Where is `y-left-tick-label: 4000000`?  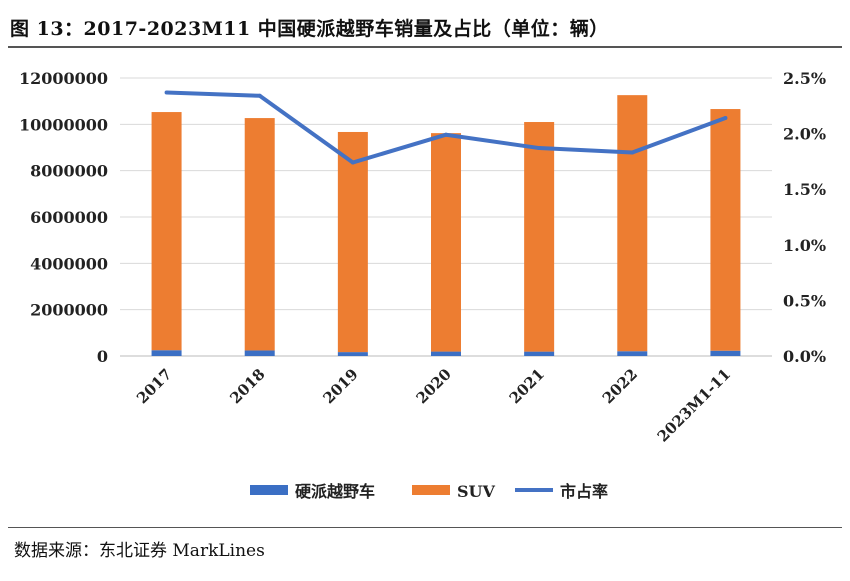 y-left-tick-label: 4000000 is located at coordinates (69, 263).